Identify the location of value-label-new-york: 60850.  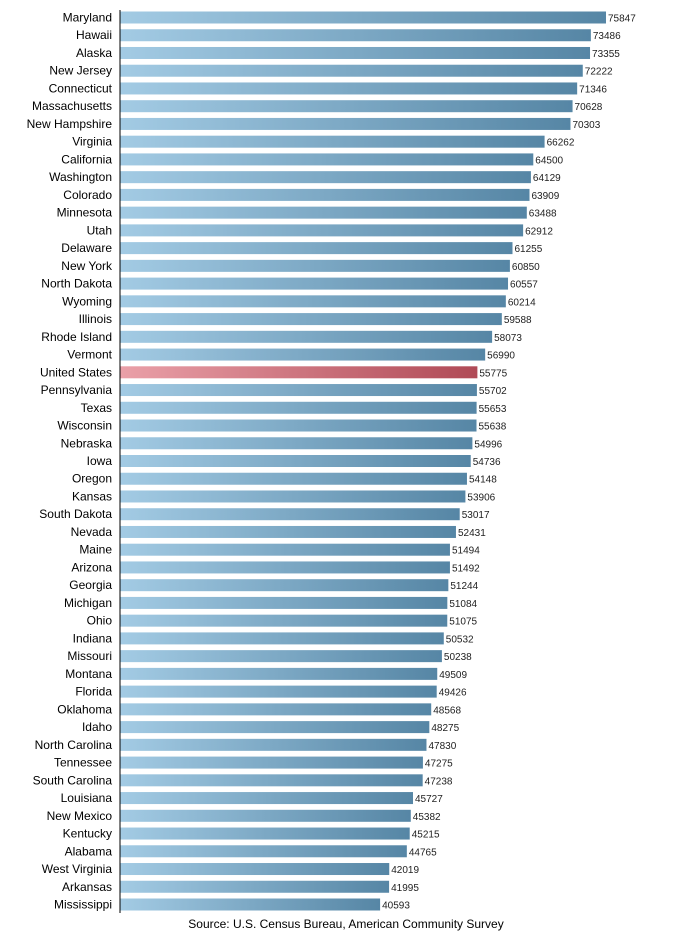
(526, 267).